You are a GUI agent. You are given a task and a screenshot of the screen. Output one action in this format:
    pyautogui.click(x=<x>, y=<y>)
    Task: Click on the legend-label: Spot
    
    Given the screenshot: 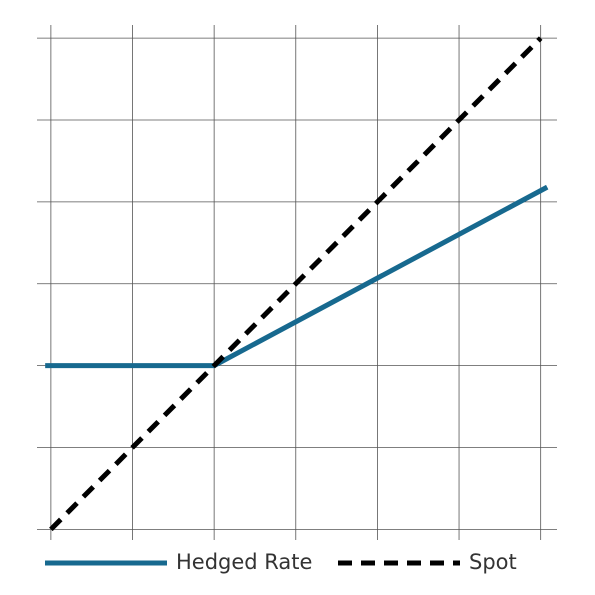 What is the action you would take?
    pyautogui.click(x=493, y=562)
    